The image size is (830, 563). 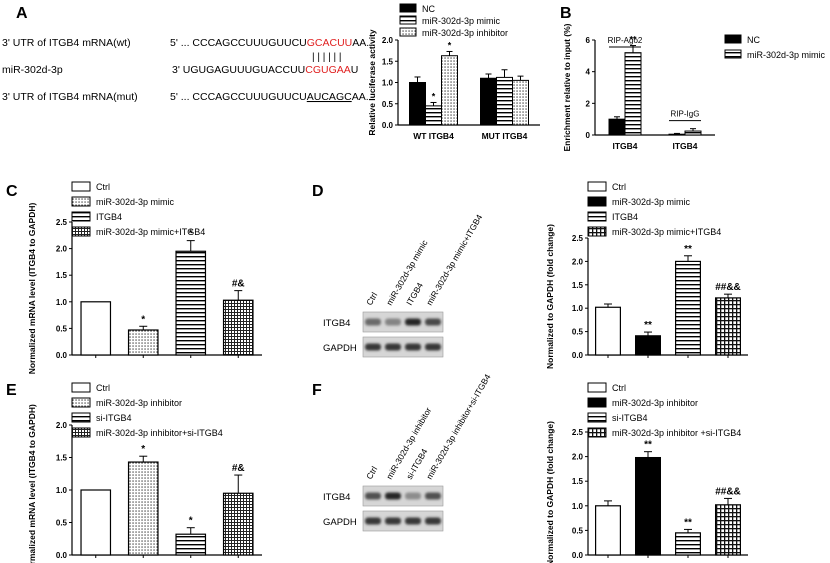 I want to click on lane-label: miR-302d-3p inhibitor+si-ITGB4, so click(x=458, y=426).